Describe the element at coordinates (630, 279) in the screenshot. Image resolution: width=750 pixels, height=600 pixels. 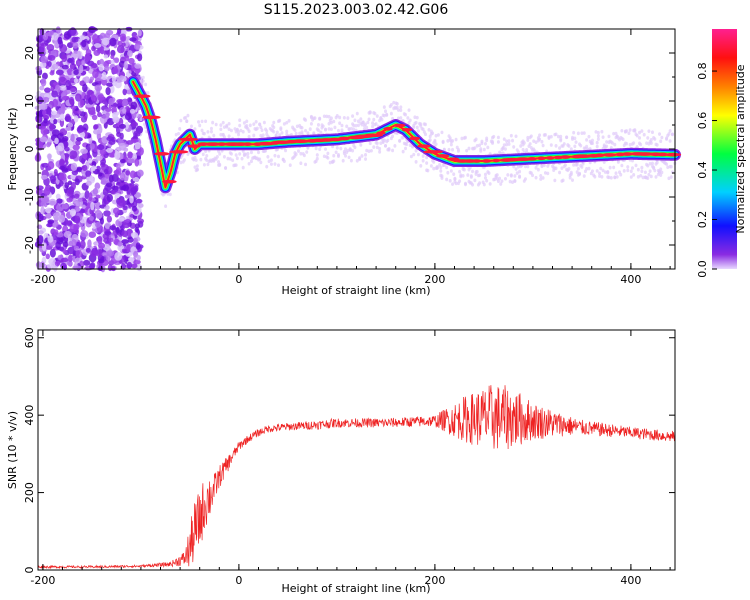
I see `x-tick-label: 400` at that location.